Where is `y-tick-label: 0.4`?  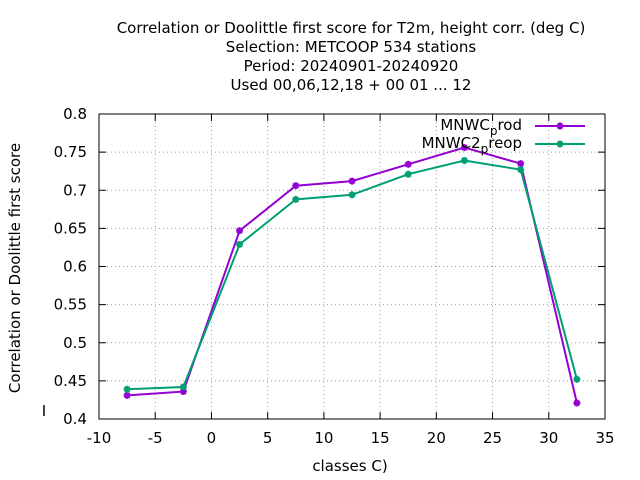
y-tick-label: 0.4 is located at coordinates (75, 419).